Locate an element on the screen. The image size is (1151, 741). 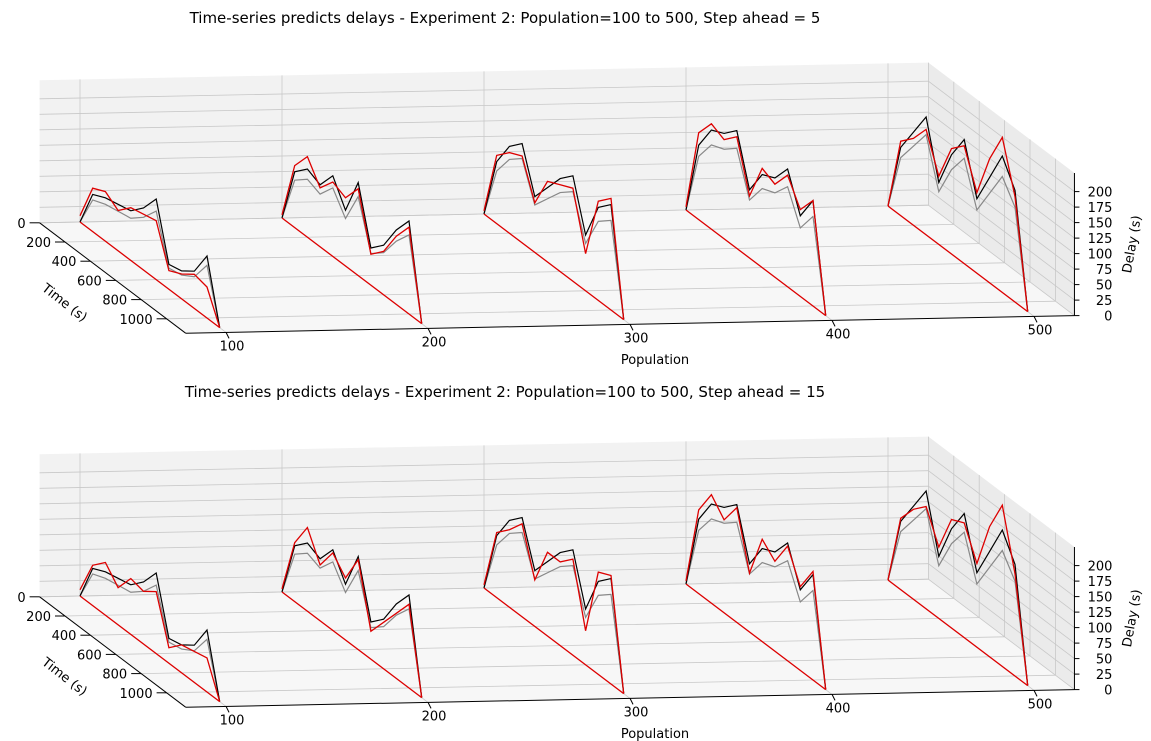
time-axis-line is located at coordinates (112, 278).